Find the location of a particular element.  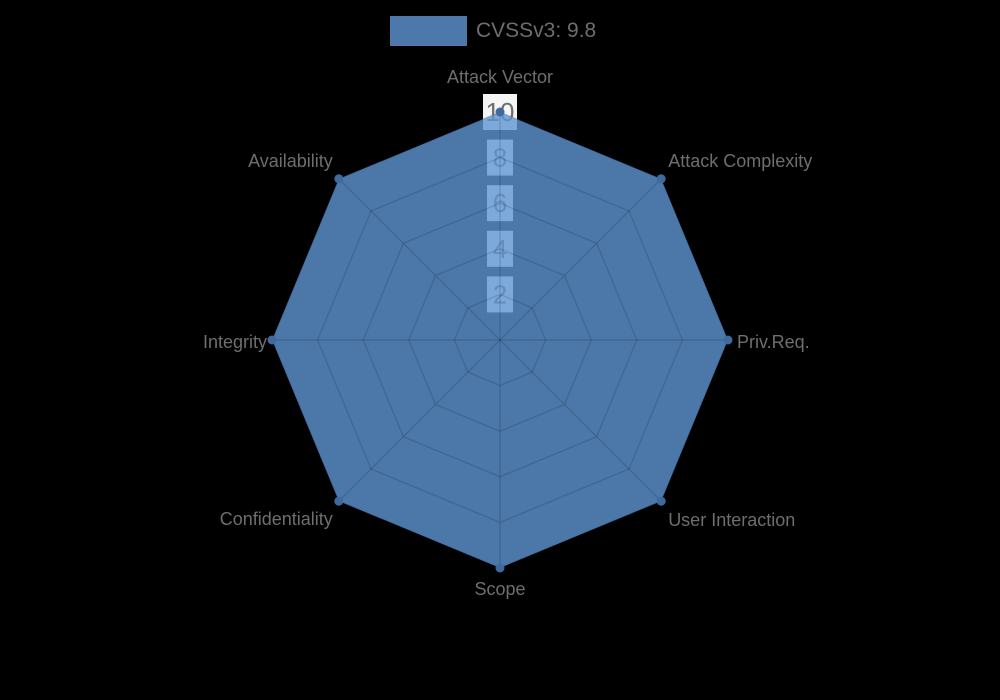

grid-spoke-attack-complexity is located at coordinates (580, 259).